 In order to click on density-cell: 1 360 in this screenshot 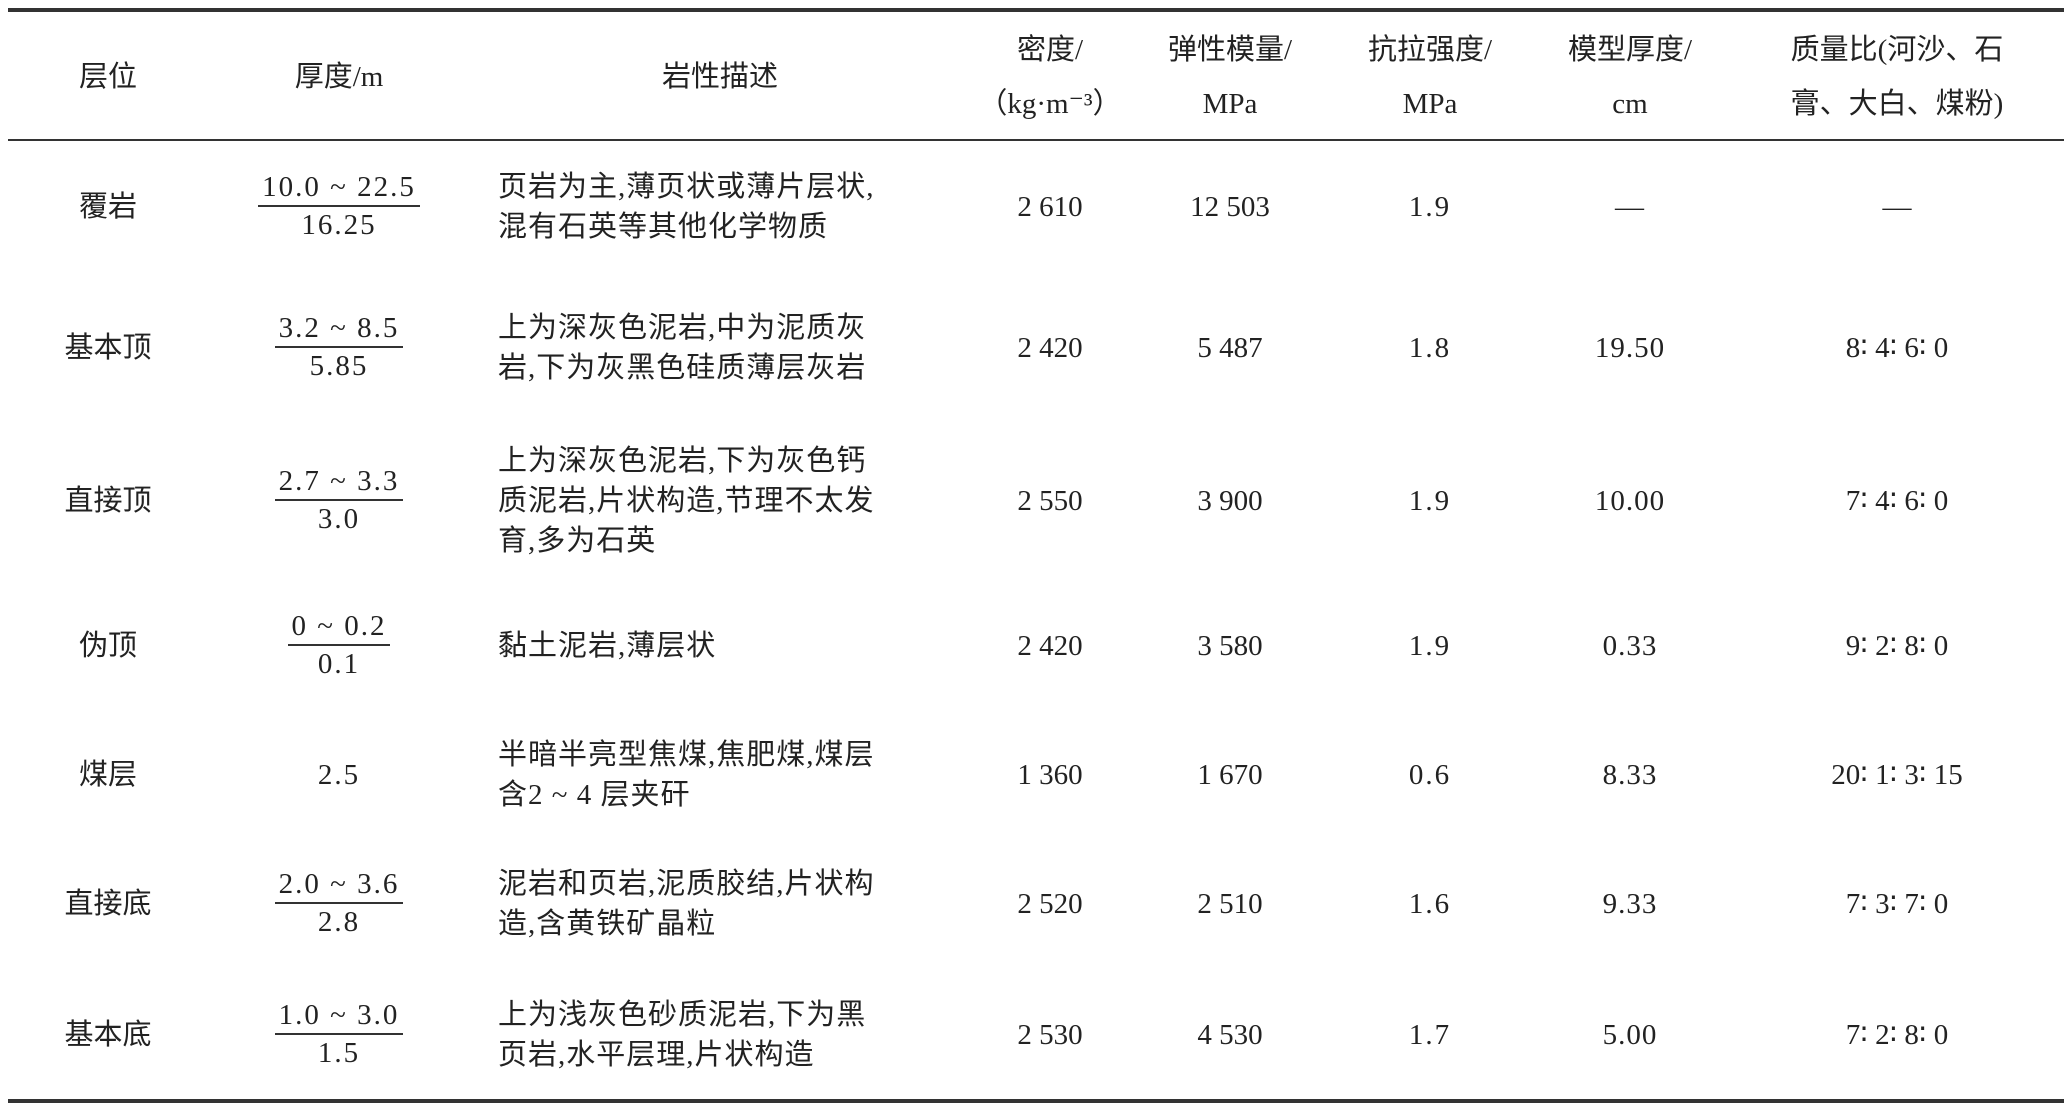, I will do `click(1050, 774)`.